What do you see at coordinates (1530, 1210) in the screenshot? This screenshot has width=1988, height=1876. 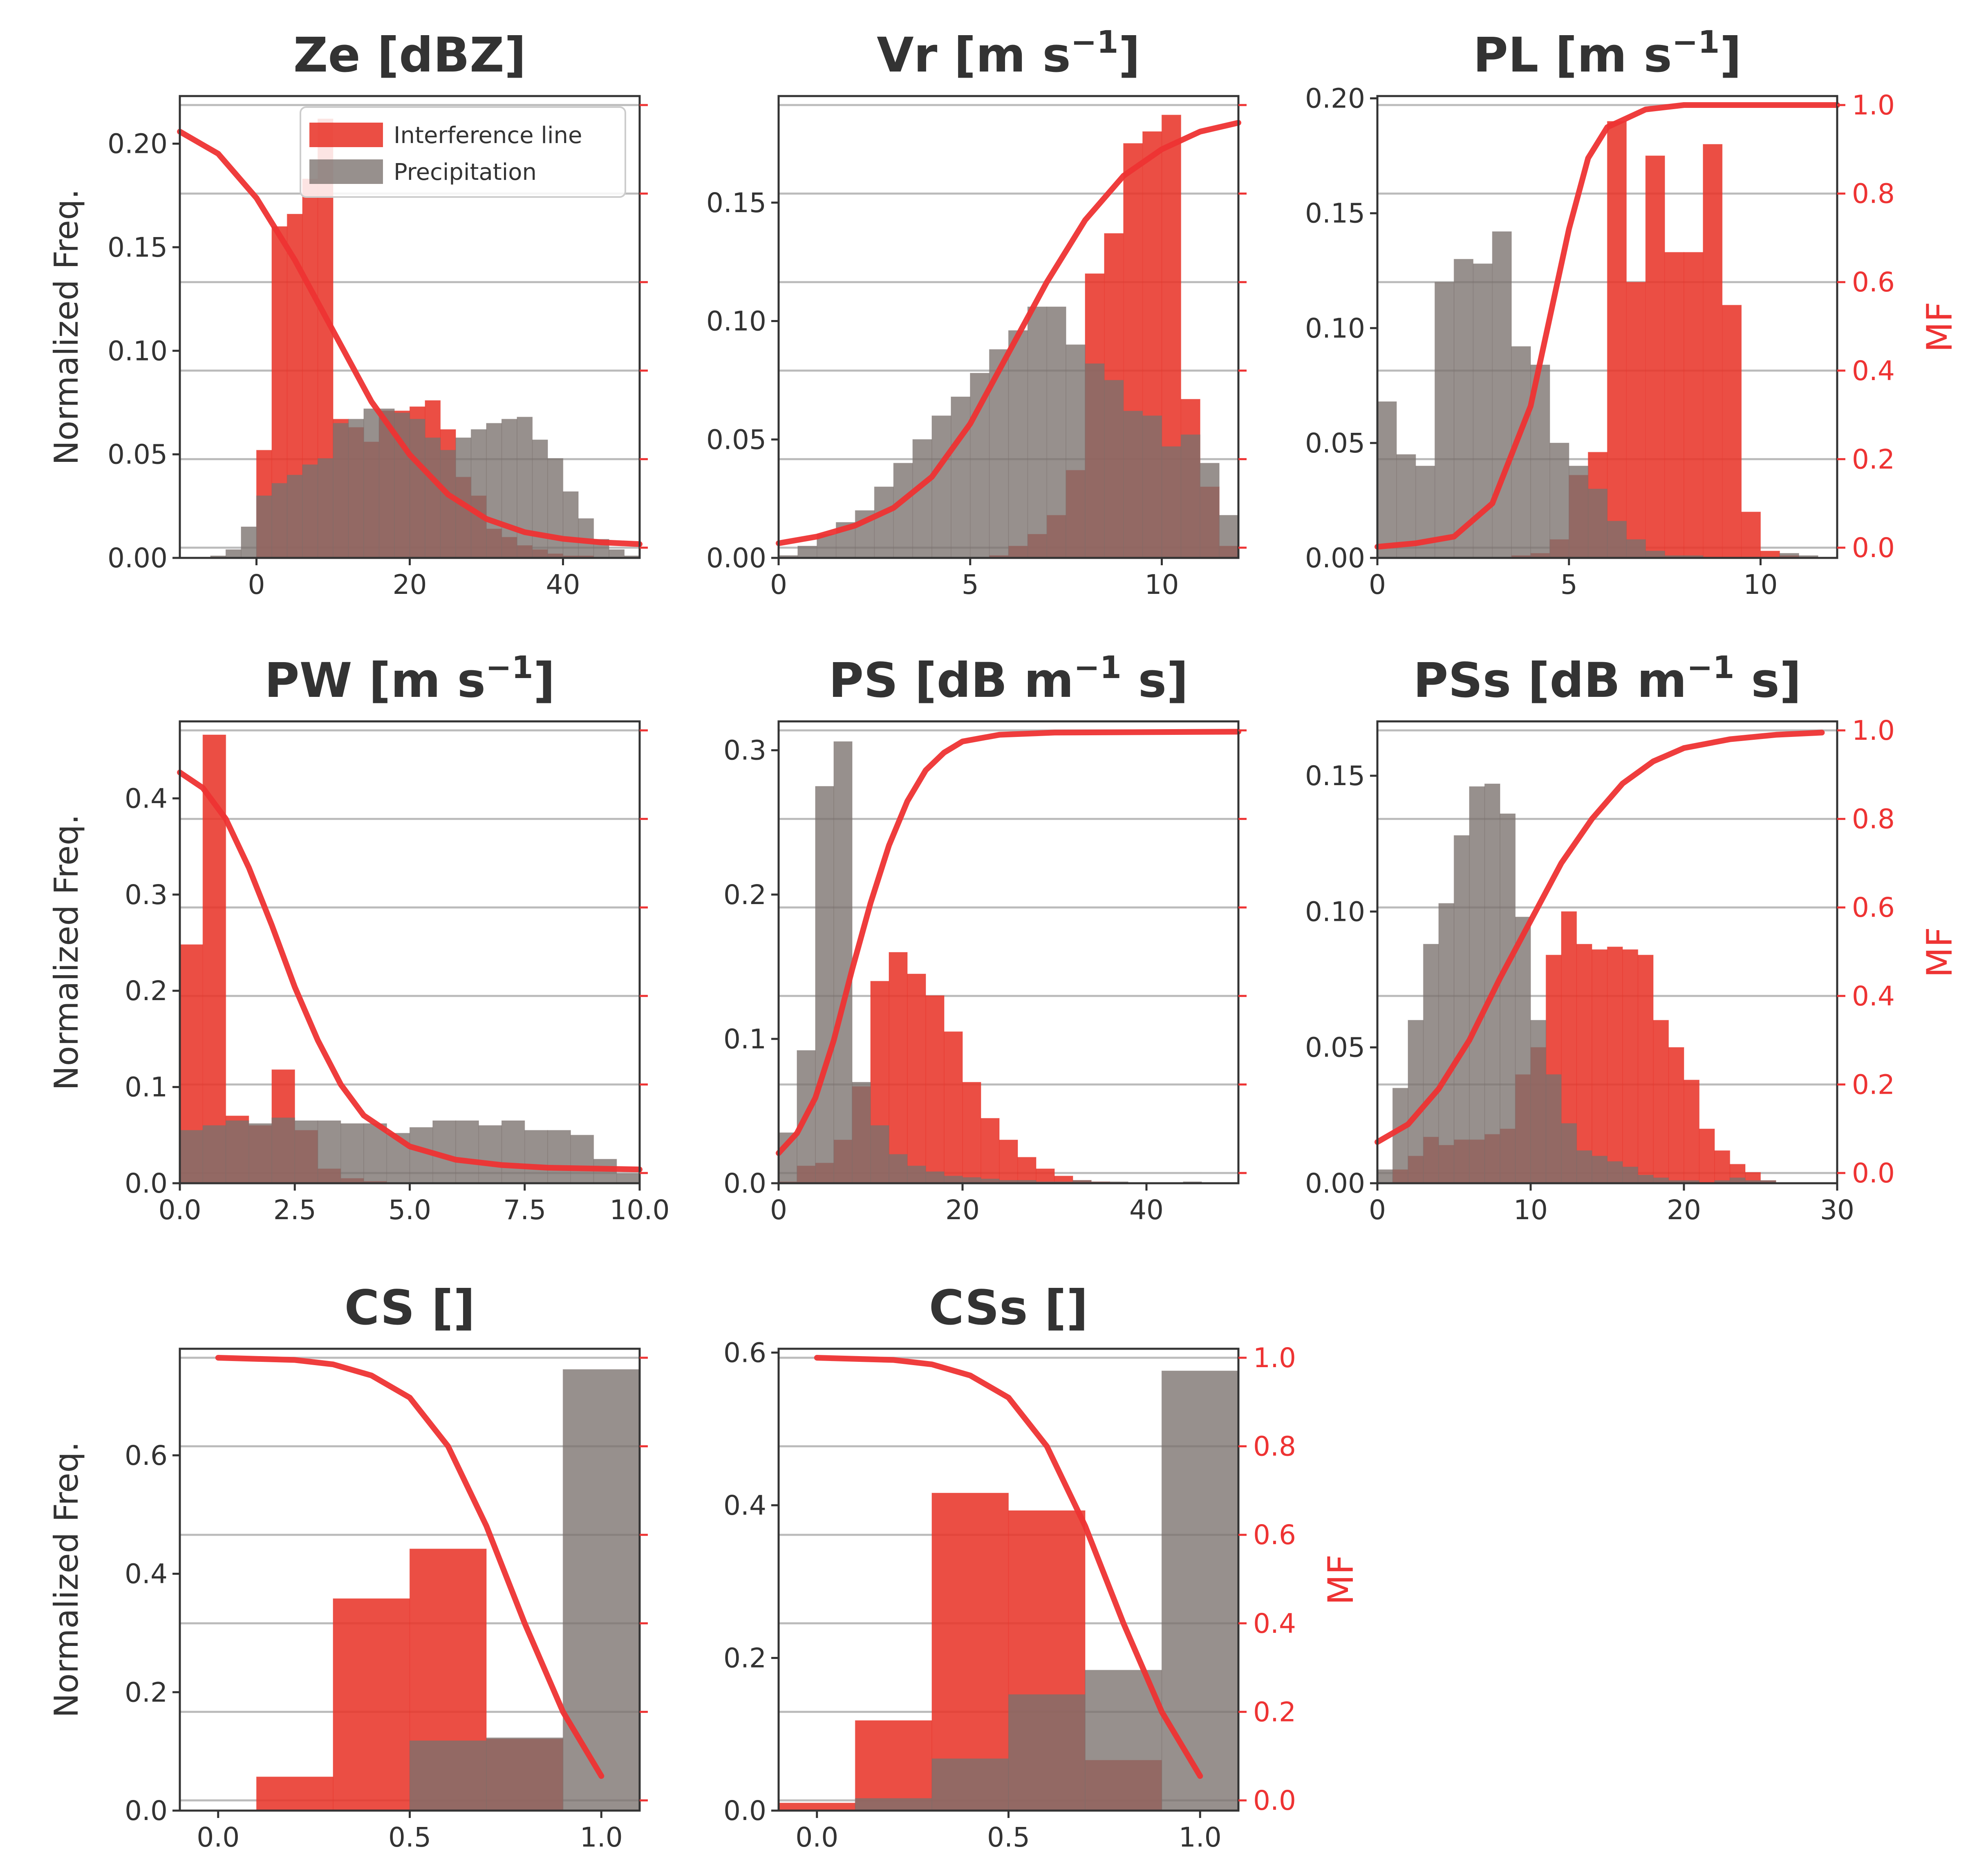 I see `x-tick-label: 10` at bounding box center [1530, 1210].